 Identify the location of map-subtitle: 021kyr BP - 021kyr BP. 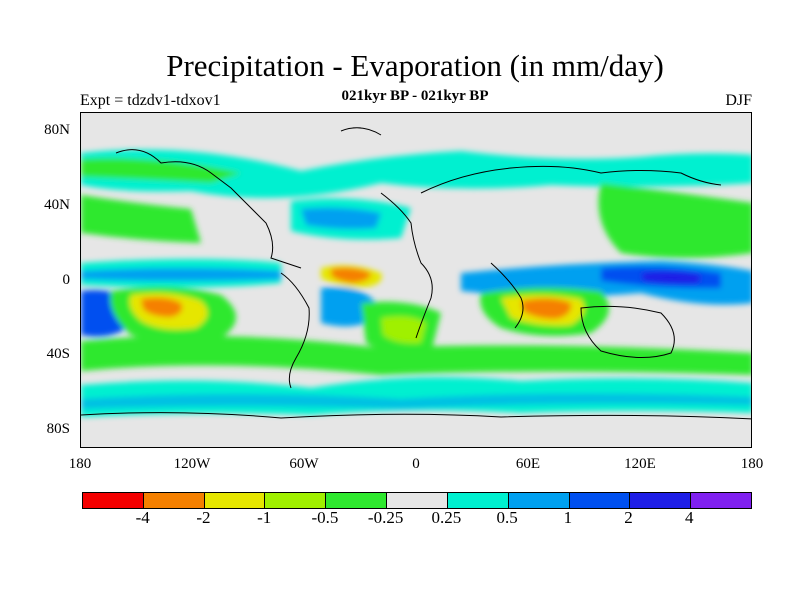
(415, 96).